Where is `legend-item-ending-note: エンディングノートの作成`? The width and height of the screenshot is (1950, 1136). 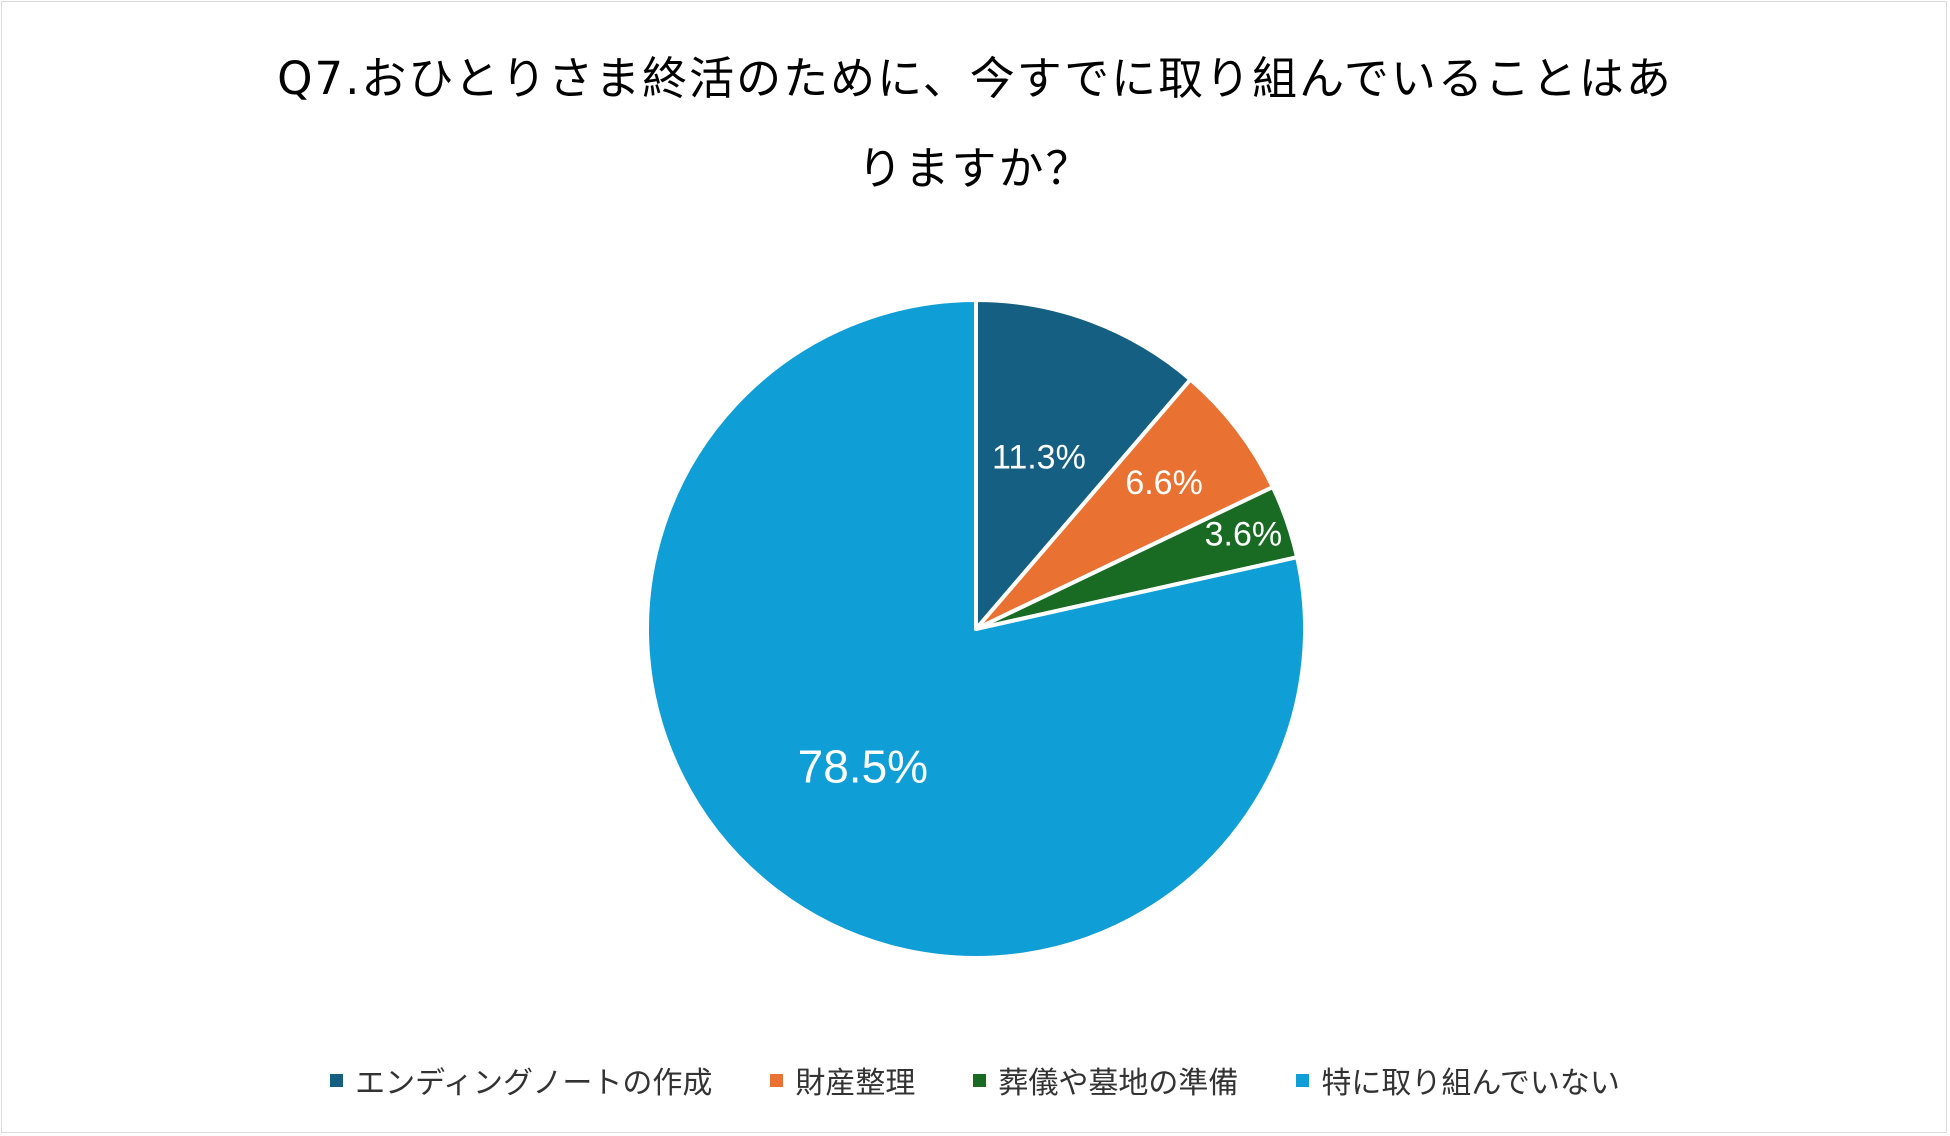
legend-item-ending-note: エンディングノートの作成 is located at coordinates (521, 1080).